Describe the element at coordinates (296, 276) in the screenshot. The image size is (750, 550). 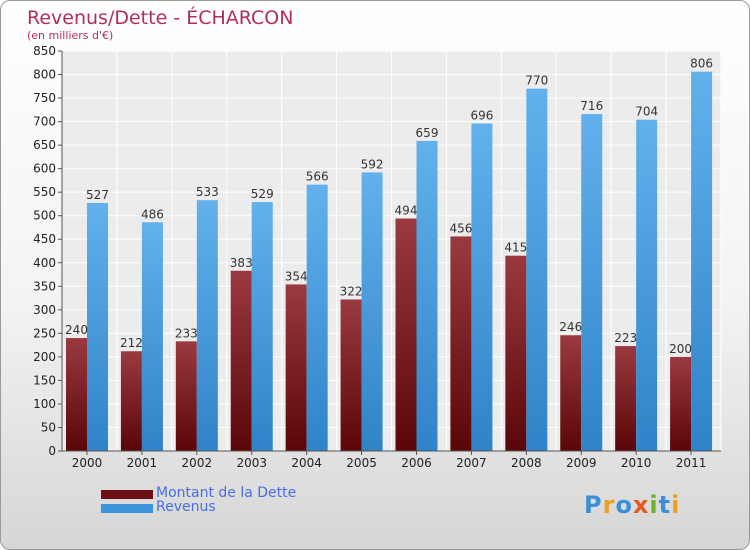
I see `data-label-dette: 354` at that location.